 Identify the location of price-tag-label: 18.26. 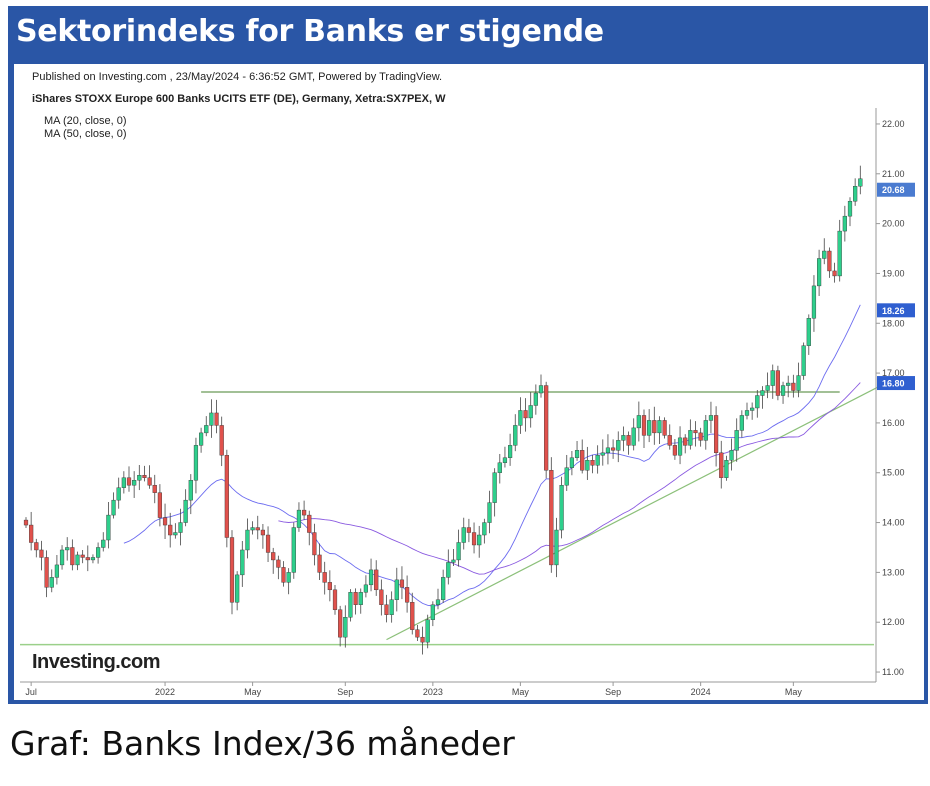
(893, 311).